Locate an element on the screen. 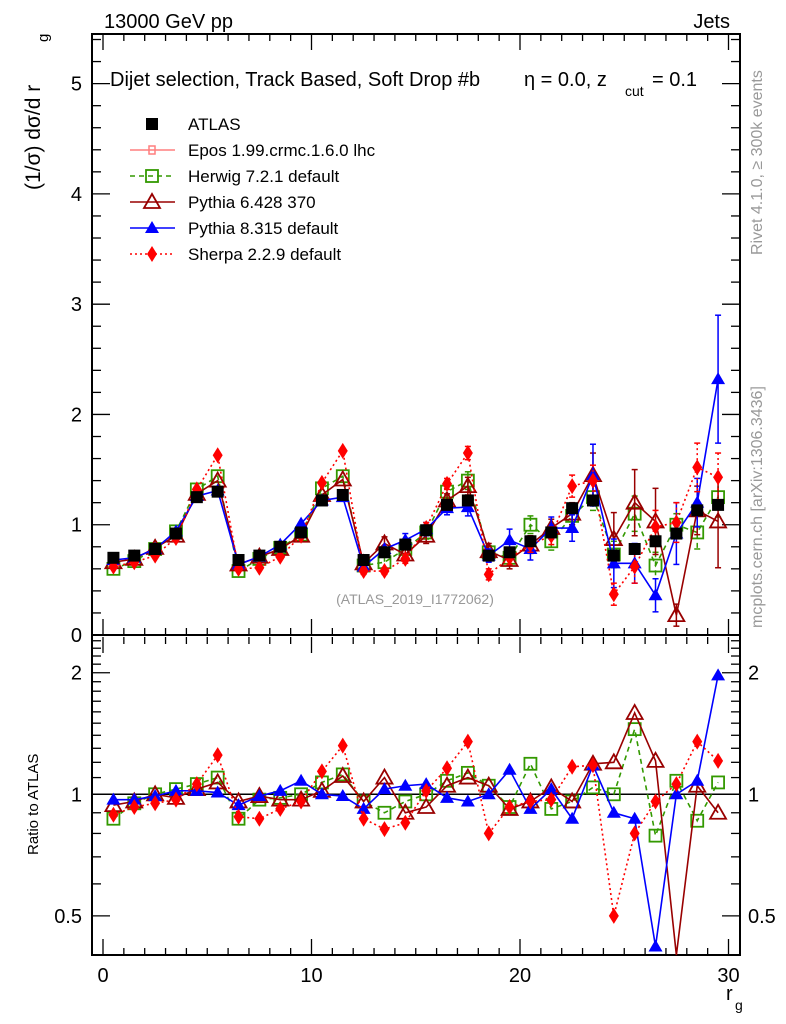 This screenshot has height=1024, width=786. legend-item: Sherpa 2.2.9 default is located at coordinates (235, 254).